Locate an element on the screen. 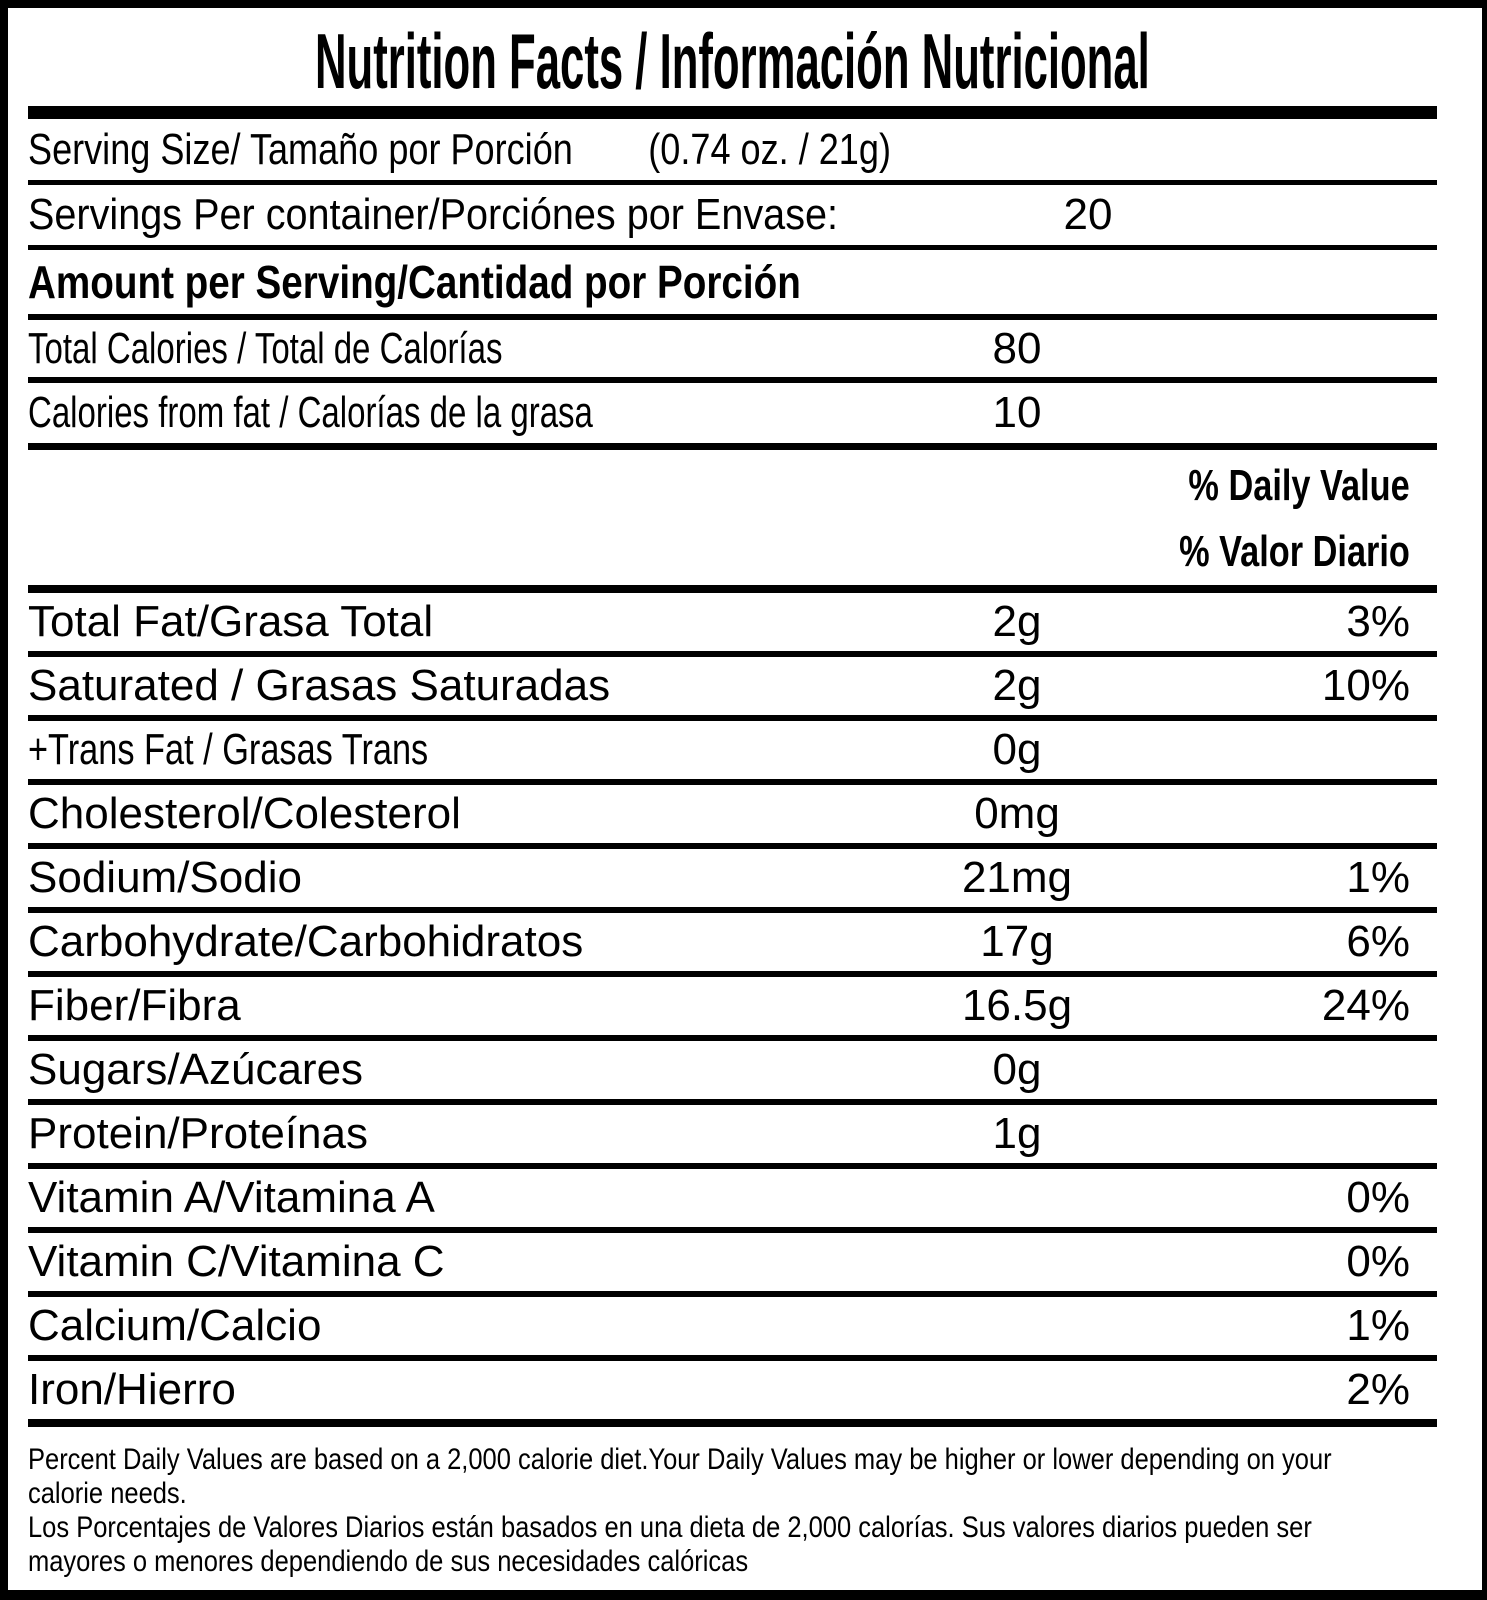  section-header-cell: Amount per Serving/Cantidad por Porción is located at coordinates (732, 282).